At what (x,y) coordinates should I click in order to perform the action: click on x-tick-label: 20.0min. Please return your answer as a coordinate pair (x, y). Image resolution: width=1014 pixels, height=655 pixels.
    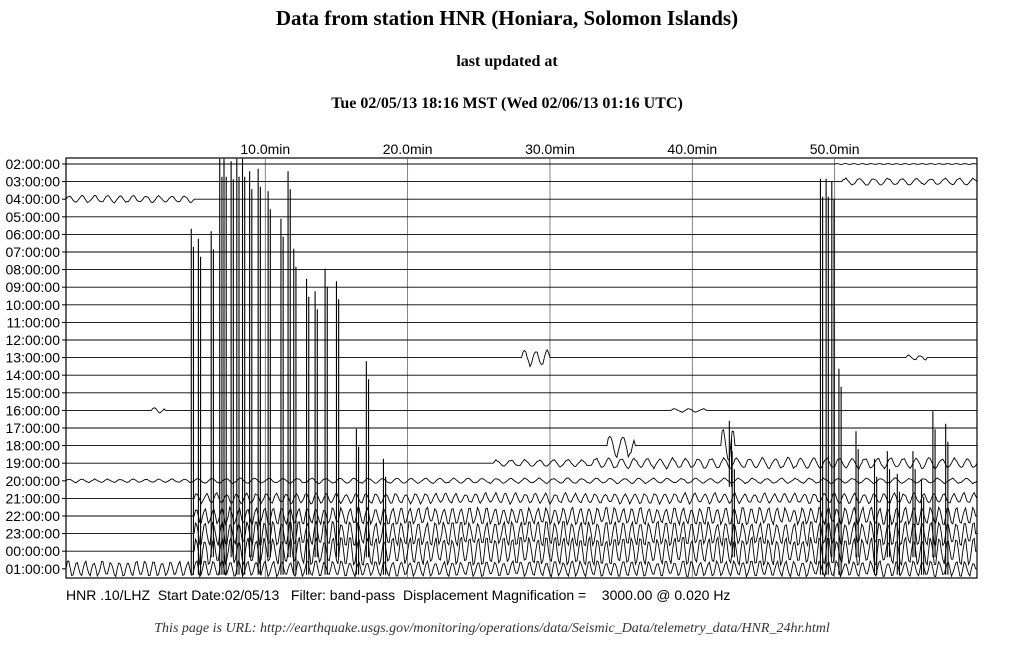
    Looking at the image, I should click on (408, 149).